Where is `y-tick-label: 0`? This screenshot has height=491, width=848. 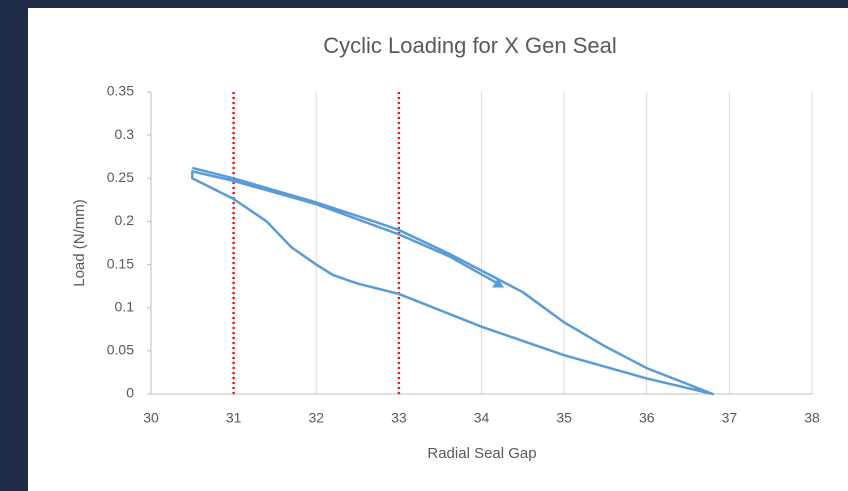 y-tick-label: 0 is located at coordinates (130, 393).